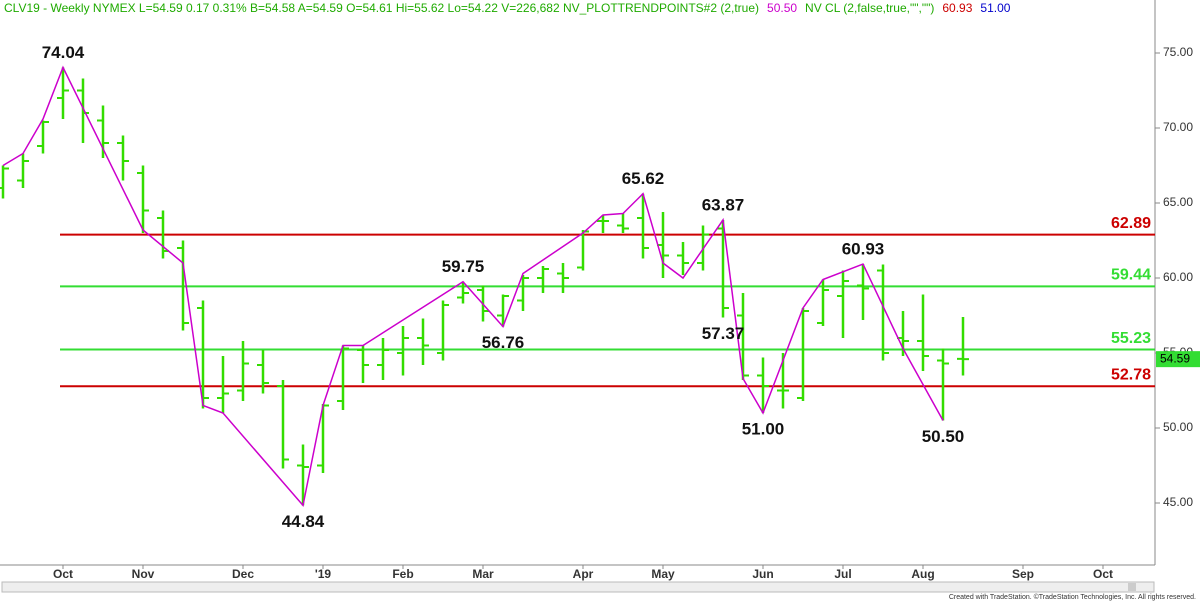 The width and height of the screenshot is (1200, 602). Describe the element at coordinates (1178, 277) in the screenshot. I see `y-tick-label: 60.00` at that location.